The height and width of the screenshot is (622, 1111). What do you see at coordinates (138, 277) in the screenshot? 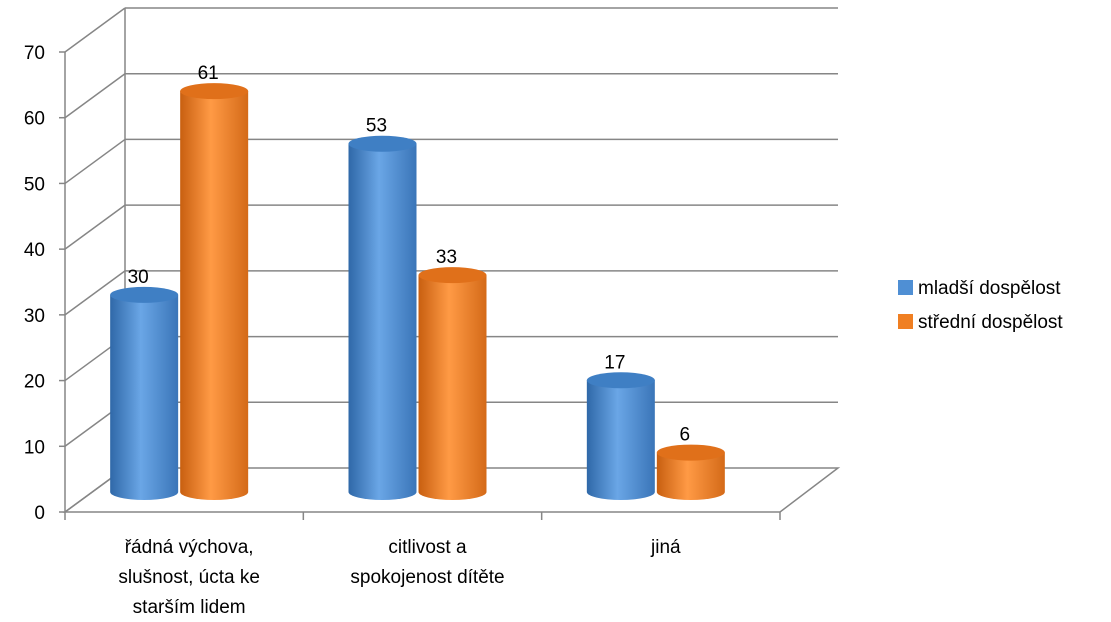
I see `data-label: 30` at bounding box center [138, 277].